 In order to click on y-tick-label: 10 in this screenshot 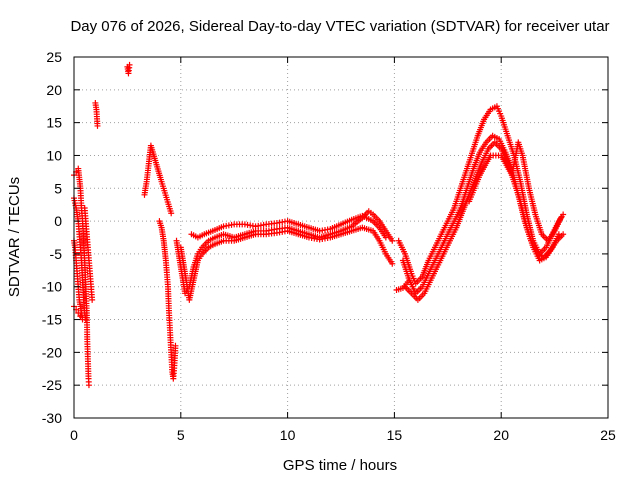, I will do `click(54, 155)`.